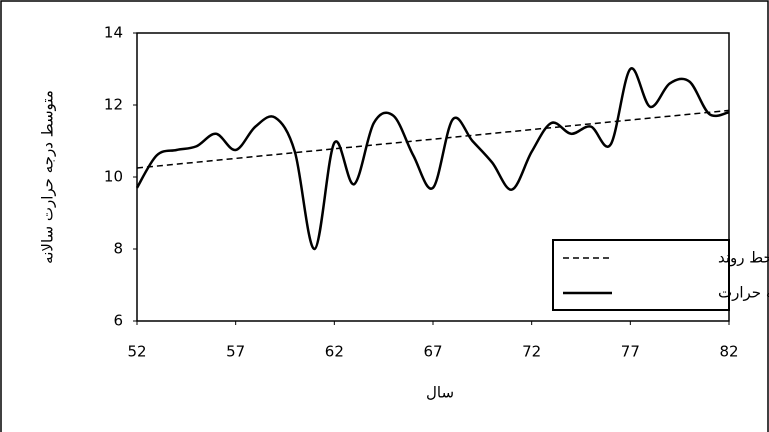 The image size is (769, 432). Describe the element at coordinates (136, 352) in the screenshot. I see `x-tick-label: 52` at that location.